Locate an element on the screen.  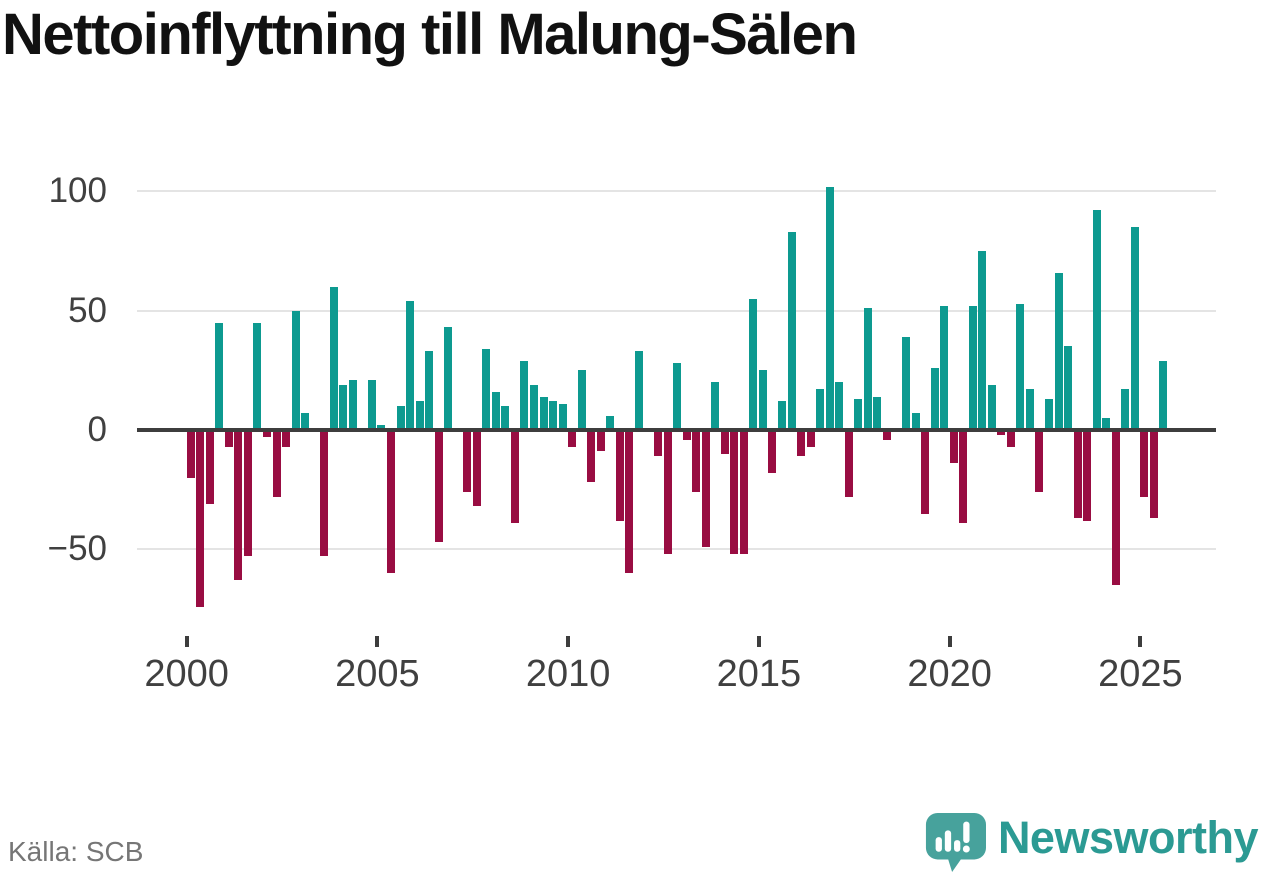
x-axis-tick-label: 2010 is located at coordinates (568, 674).